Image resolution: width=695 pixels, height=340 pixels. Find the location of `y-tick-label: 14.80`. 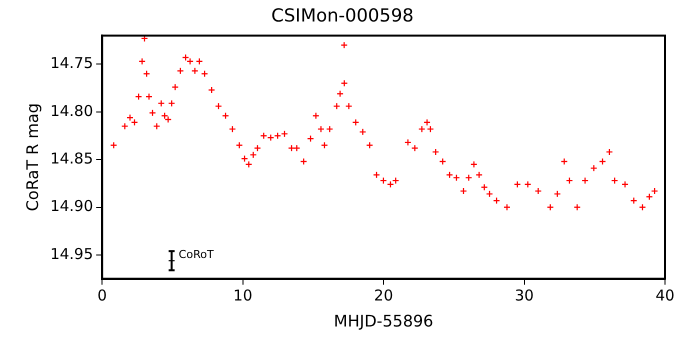

y-tick-label: 14.80 is located at coordinates (72, 111).